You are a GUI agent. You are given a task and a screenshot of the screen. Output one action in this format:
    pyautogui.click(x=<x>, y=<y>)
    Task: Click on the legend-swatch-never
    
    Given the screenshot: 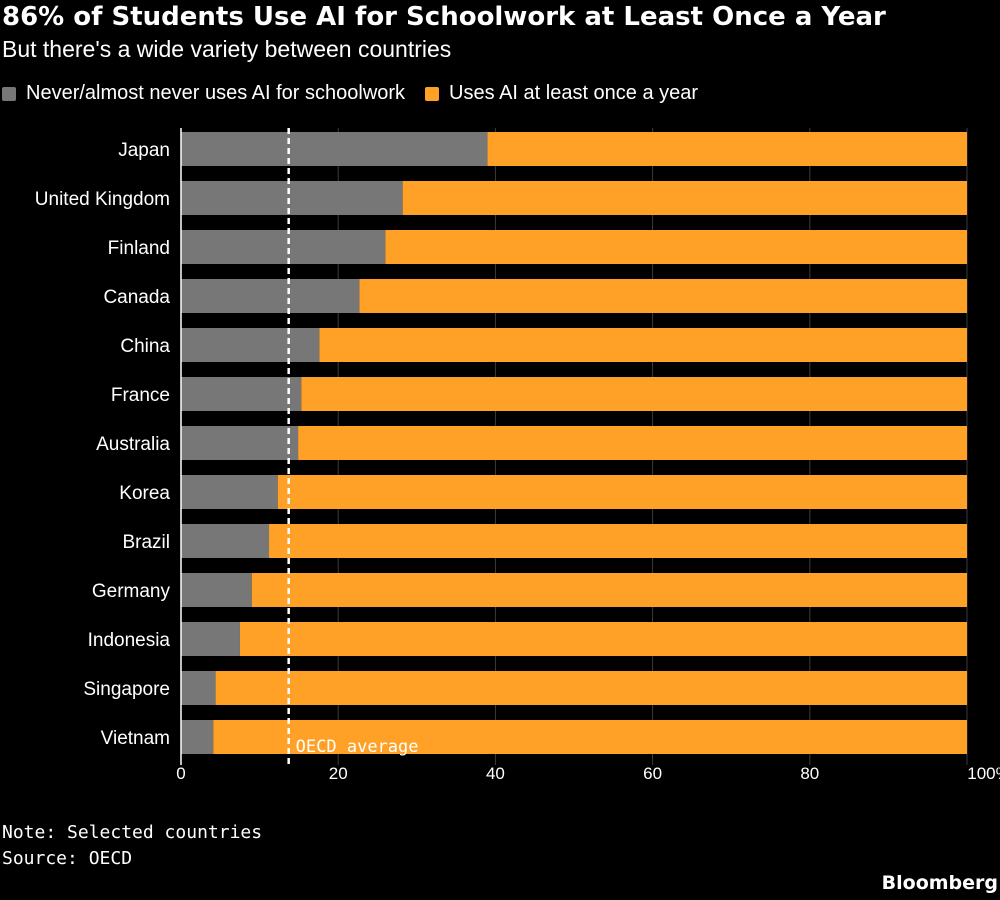 What is the action you would take?
    pyautogui.click(x=9, y=93)
    